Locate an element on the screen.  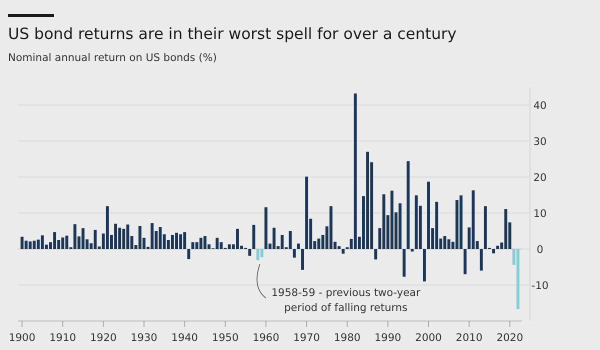
x-tick-label: 1970 is located at coordinates (306, 338).